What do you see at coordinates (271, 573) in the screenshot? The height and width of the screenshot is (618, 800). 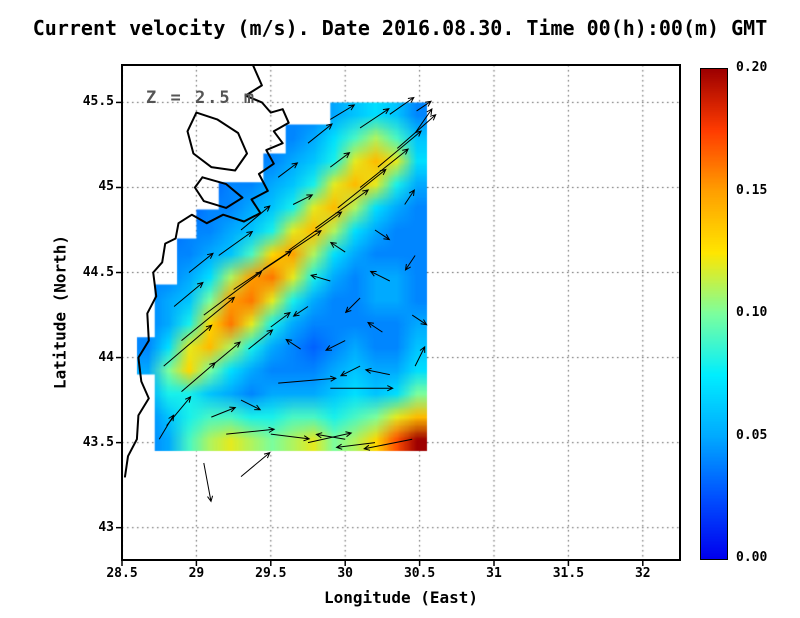 I see `x-tick-29.5: 29.5` at bounding box center [271, 573].